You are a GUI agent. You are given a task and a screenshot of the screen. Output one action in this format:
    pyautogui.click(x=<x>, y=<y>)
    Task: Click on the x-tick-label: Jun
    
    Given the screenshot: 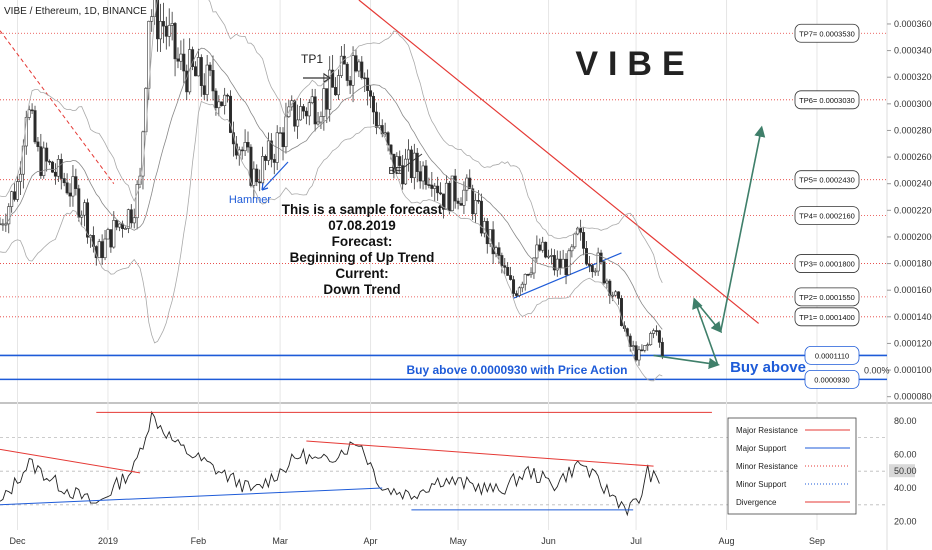 What is the action you would take?
    pyautogui.click(x=548, y=541)
    